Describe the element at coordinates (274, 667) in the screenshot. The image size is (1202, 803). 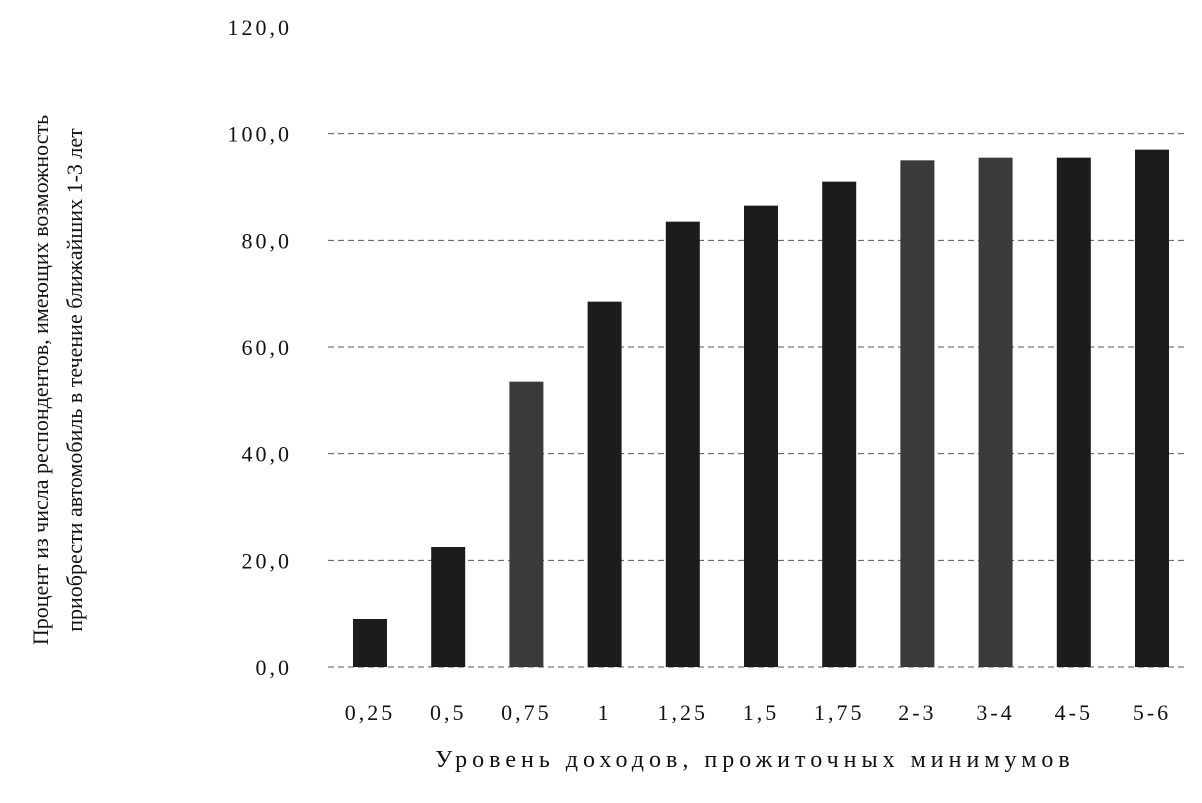
I see `y-tick-label: 0,0` at that location.